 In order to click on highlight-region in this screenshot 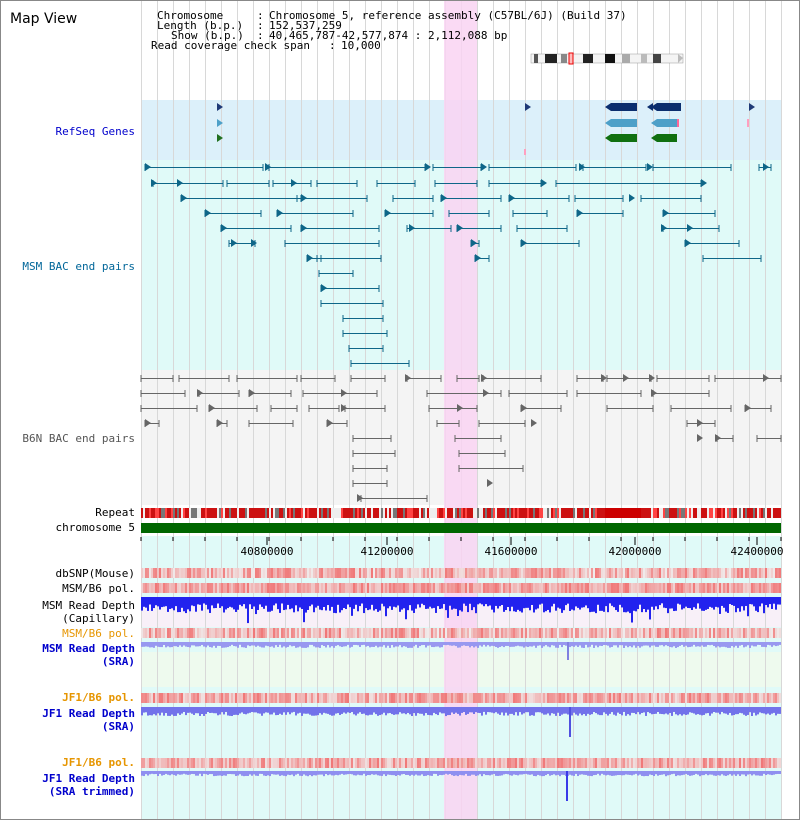, I will do `click(460, 410)`.